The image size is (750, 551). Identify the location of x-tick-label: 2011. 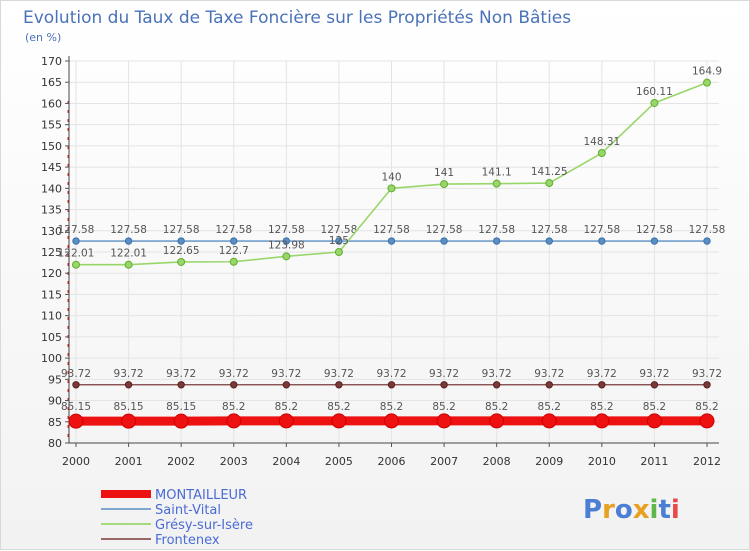
(654, 461).